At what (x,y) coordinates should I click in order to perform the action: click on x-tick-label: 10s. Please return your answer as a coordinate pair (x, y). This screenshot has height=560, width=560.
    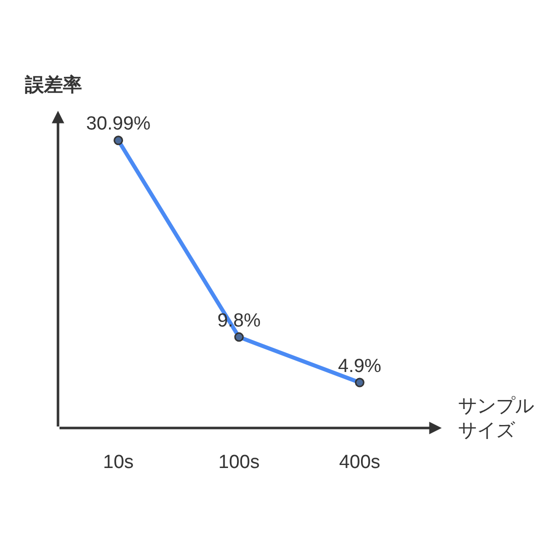
    Looking at the image, I should click on (118, 462).